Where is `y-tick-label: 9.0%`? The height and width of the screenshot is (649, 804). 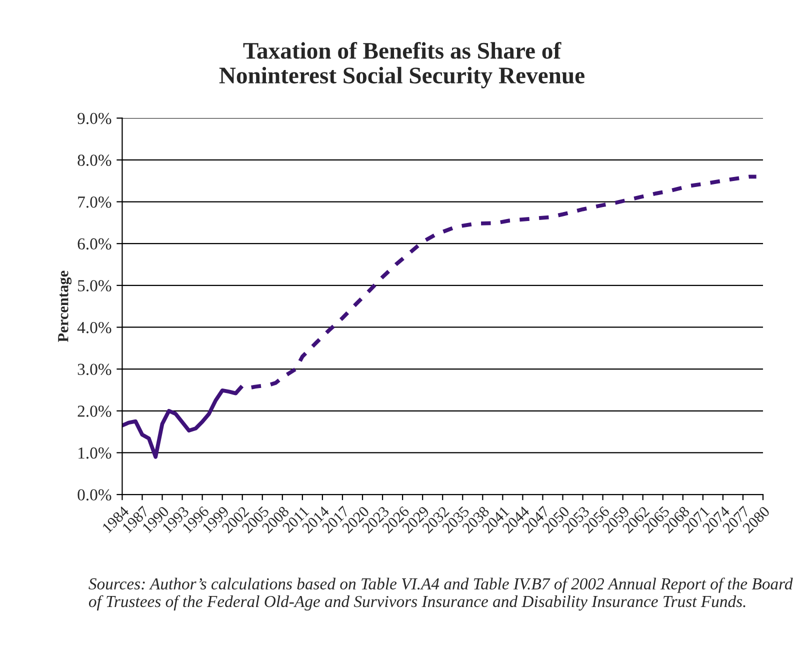
y-tick-label: 9.0% is located at coordinates (95, 118).